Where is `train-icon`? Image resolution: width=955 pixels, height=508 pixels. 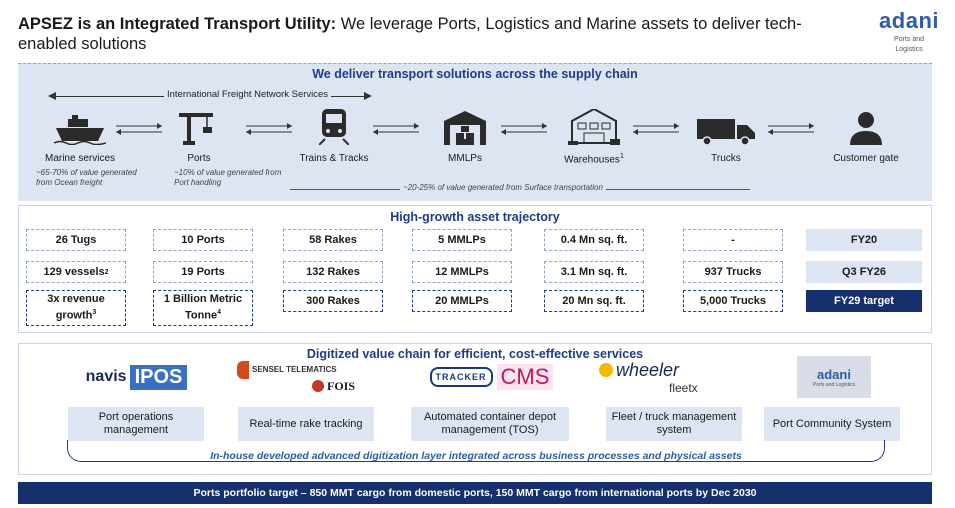
train-icon is located at coordinates (334, 127).